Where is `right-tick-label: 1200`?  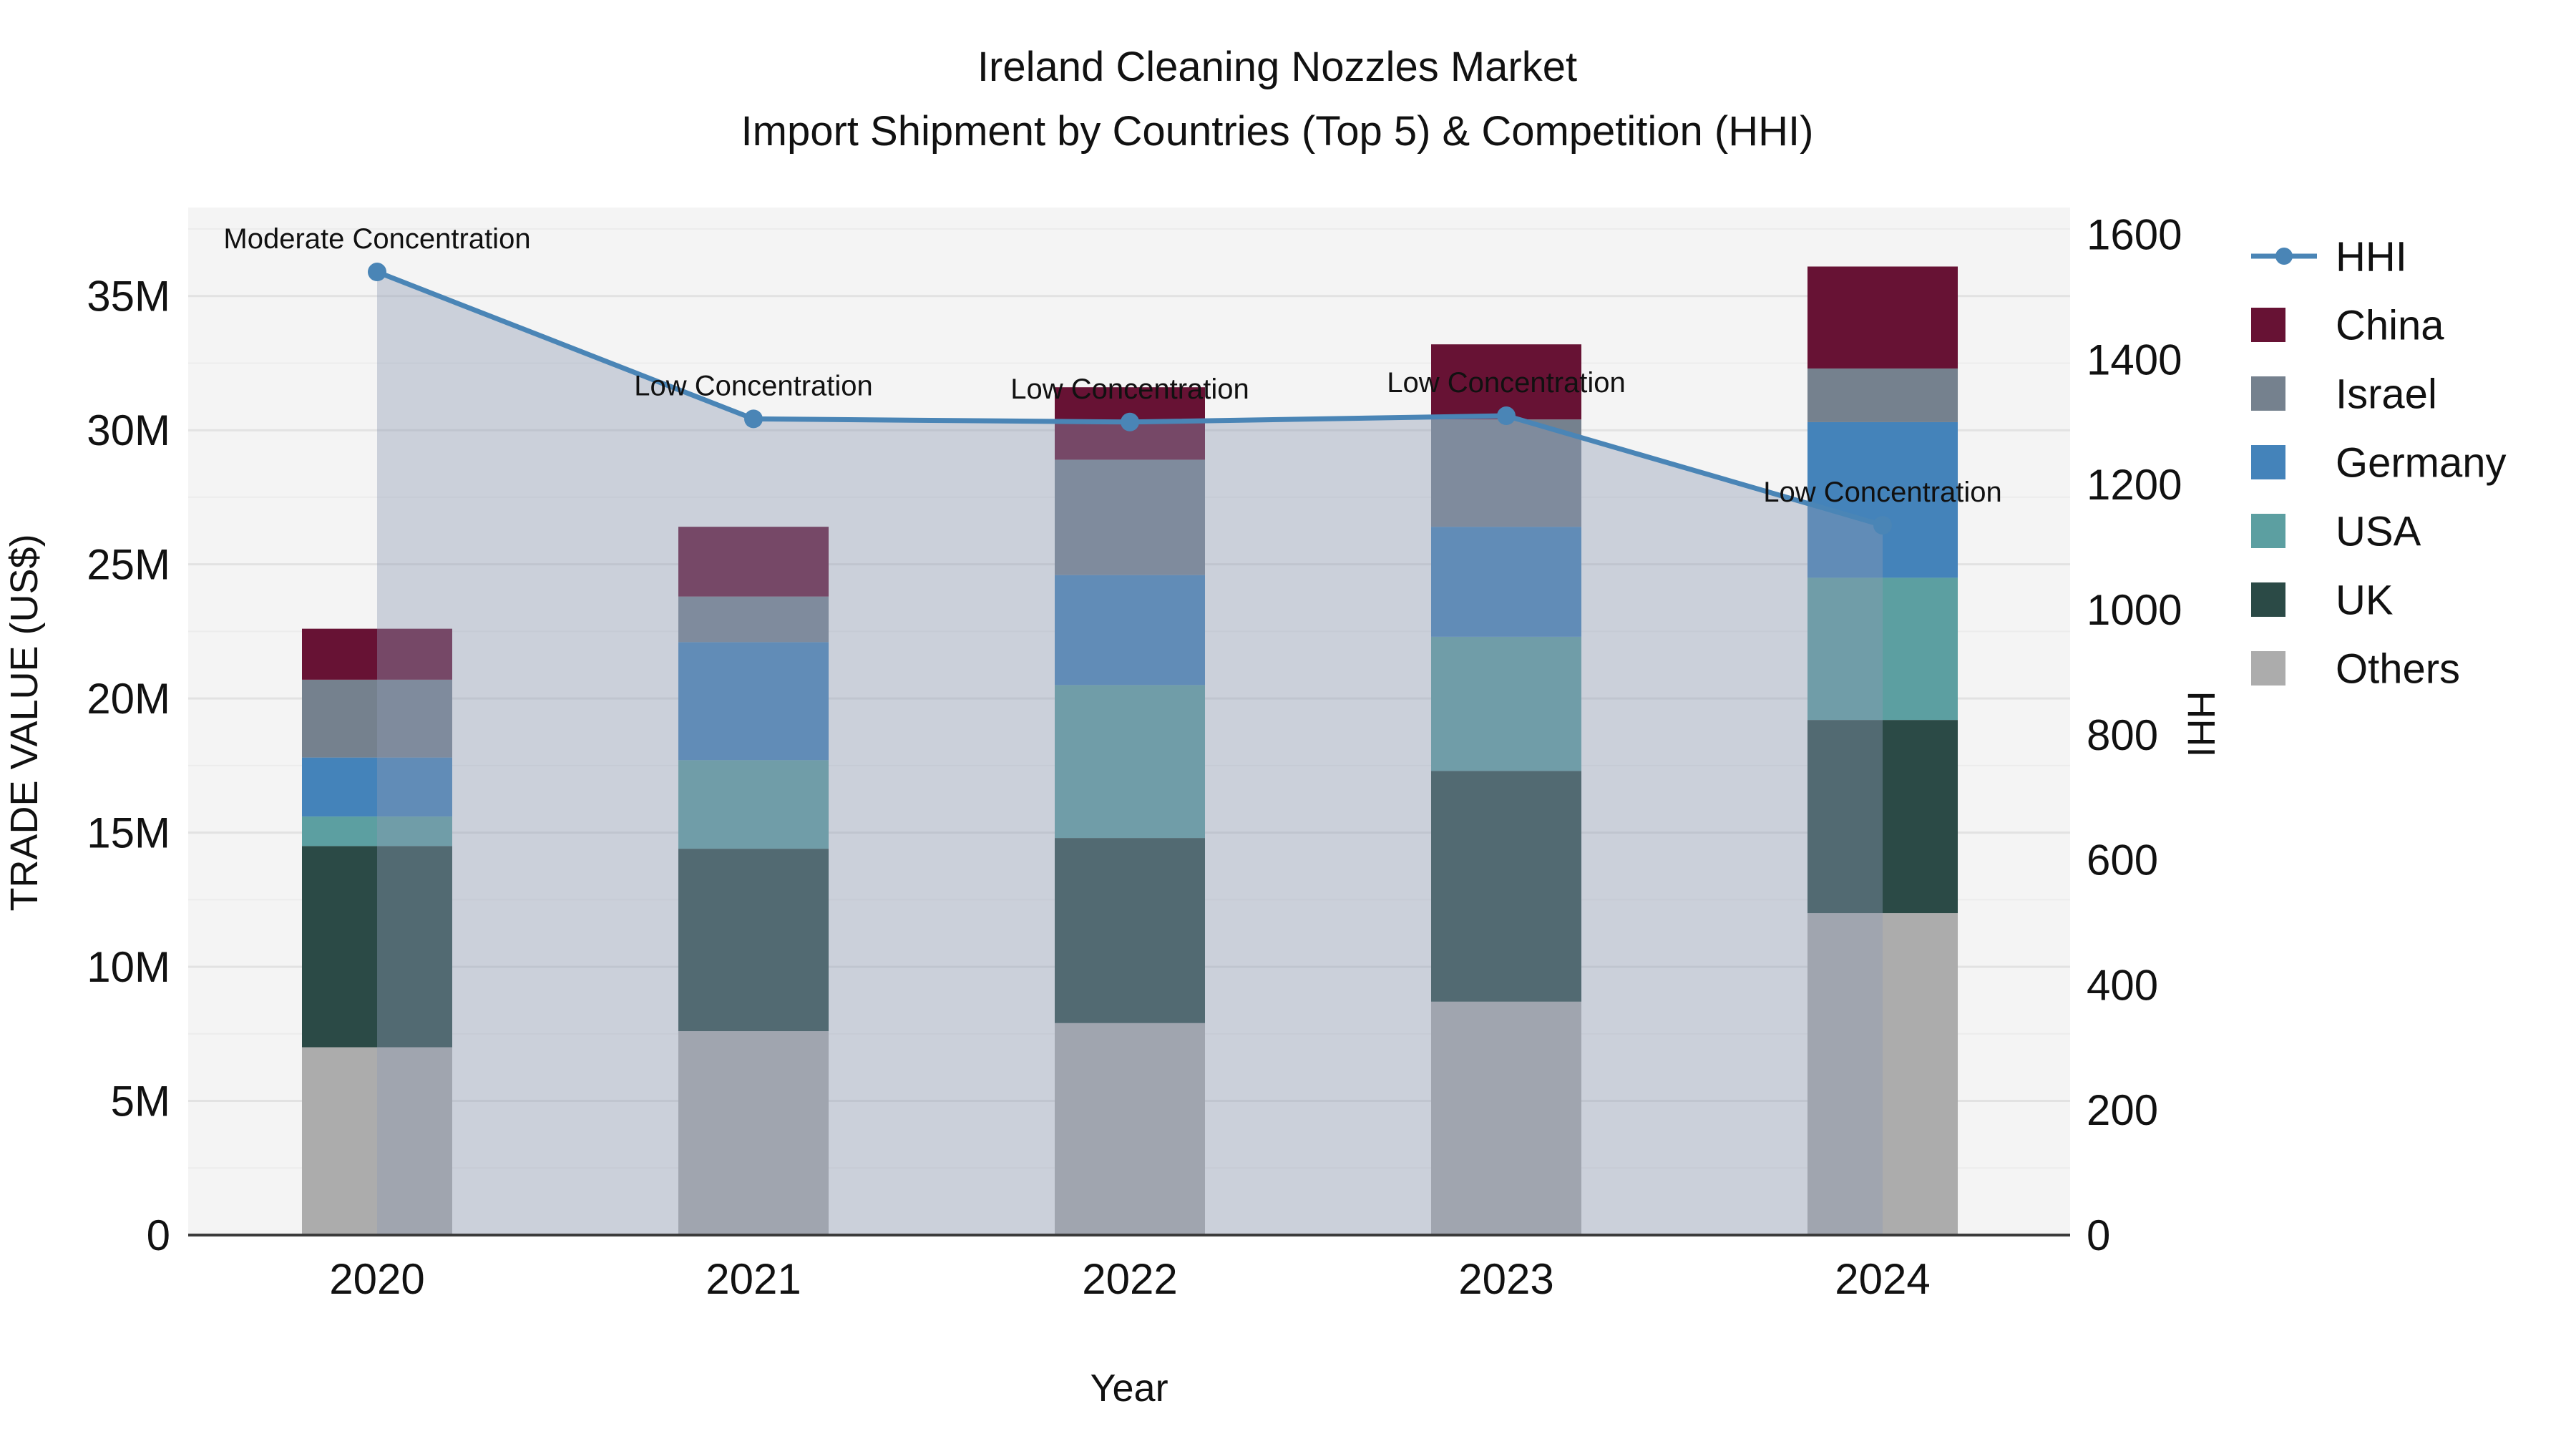 right-tick-label: 1200 is located at coordinates (2134, 485).